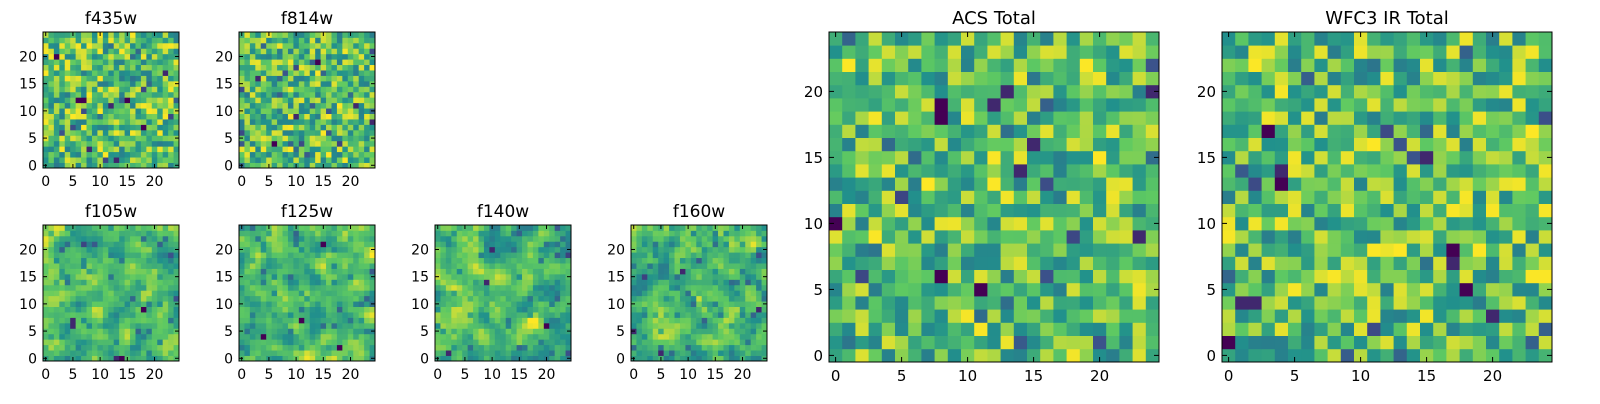 The image size is (1600, 404). I want to click on panel-title: f105w, so click(111, 212).